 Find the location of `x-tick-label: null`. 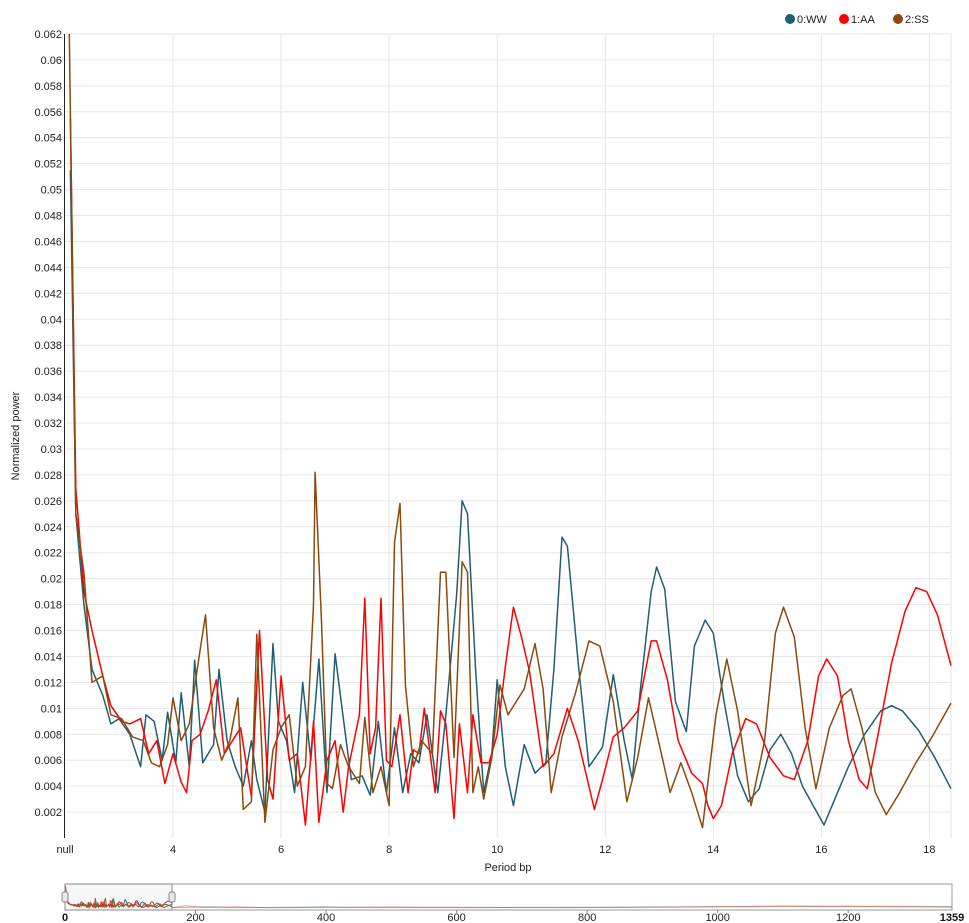

x-tick-label: null is located at coordinates (64, 850).